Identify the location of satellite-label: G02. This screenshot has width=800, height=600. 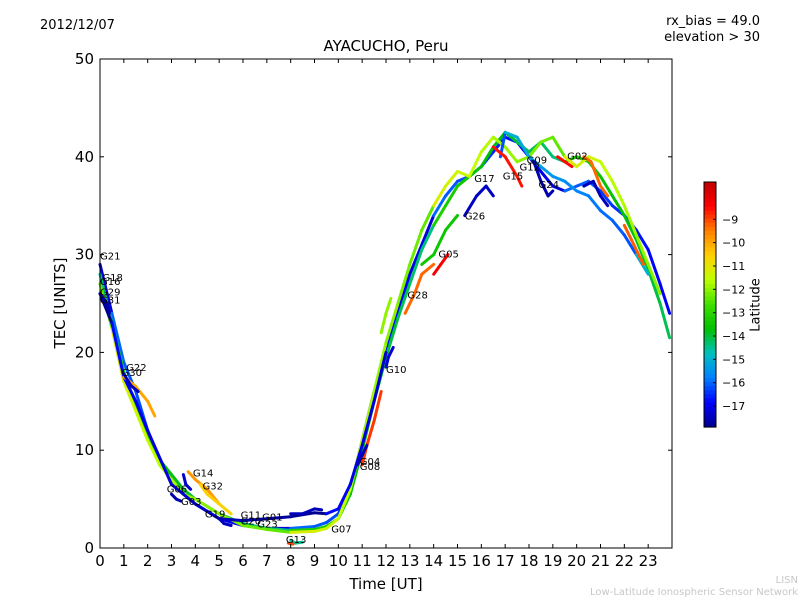
(577, 157).